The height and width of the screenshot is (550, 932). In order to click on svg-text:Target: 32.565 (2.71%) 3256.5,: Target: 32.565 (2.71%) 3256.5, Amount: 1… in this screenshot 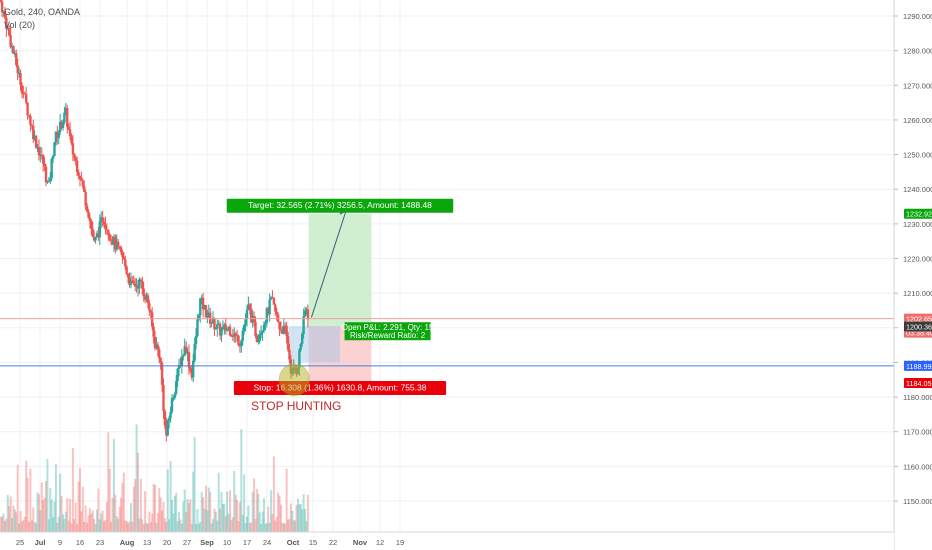, I will do `click(340, 205)`.